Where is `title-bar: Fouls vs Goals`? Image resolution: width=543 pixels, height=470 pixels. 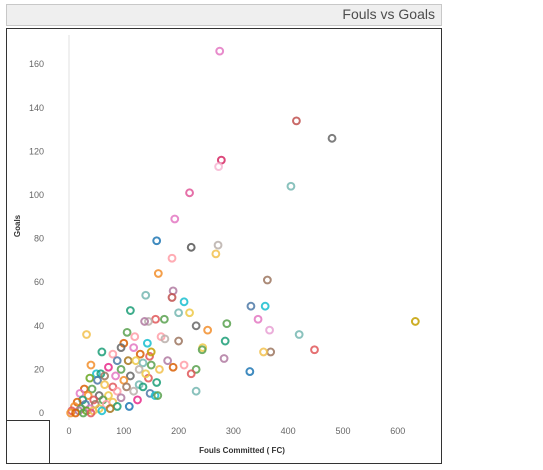 title-bar: Fouls vs Goals is located at coordinates (224, 15).